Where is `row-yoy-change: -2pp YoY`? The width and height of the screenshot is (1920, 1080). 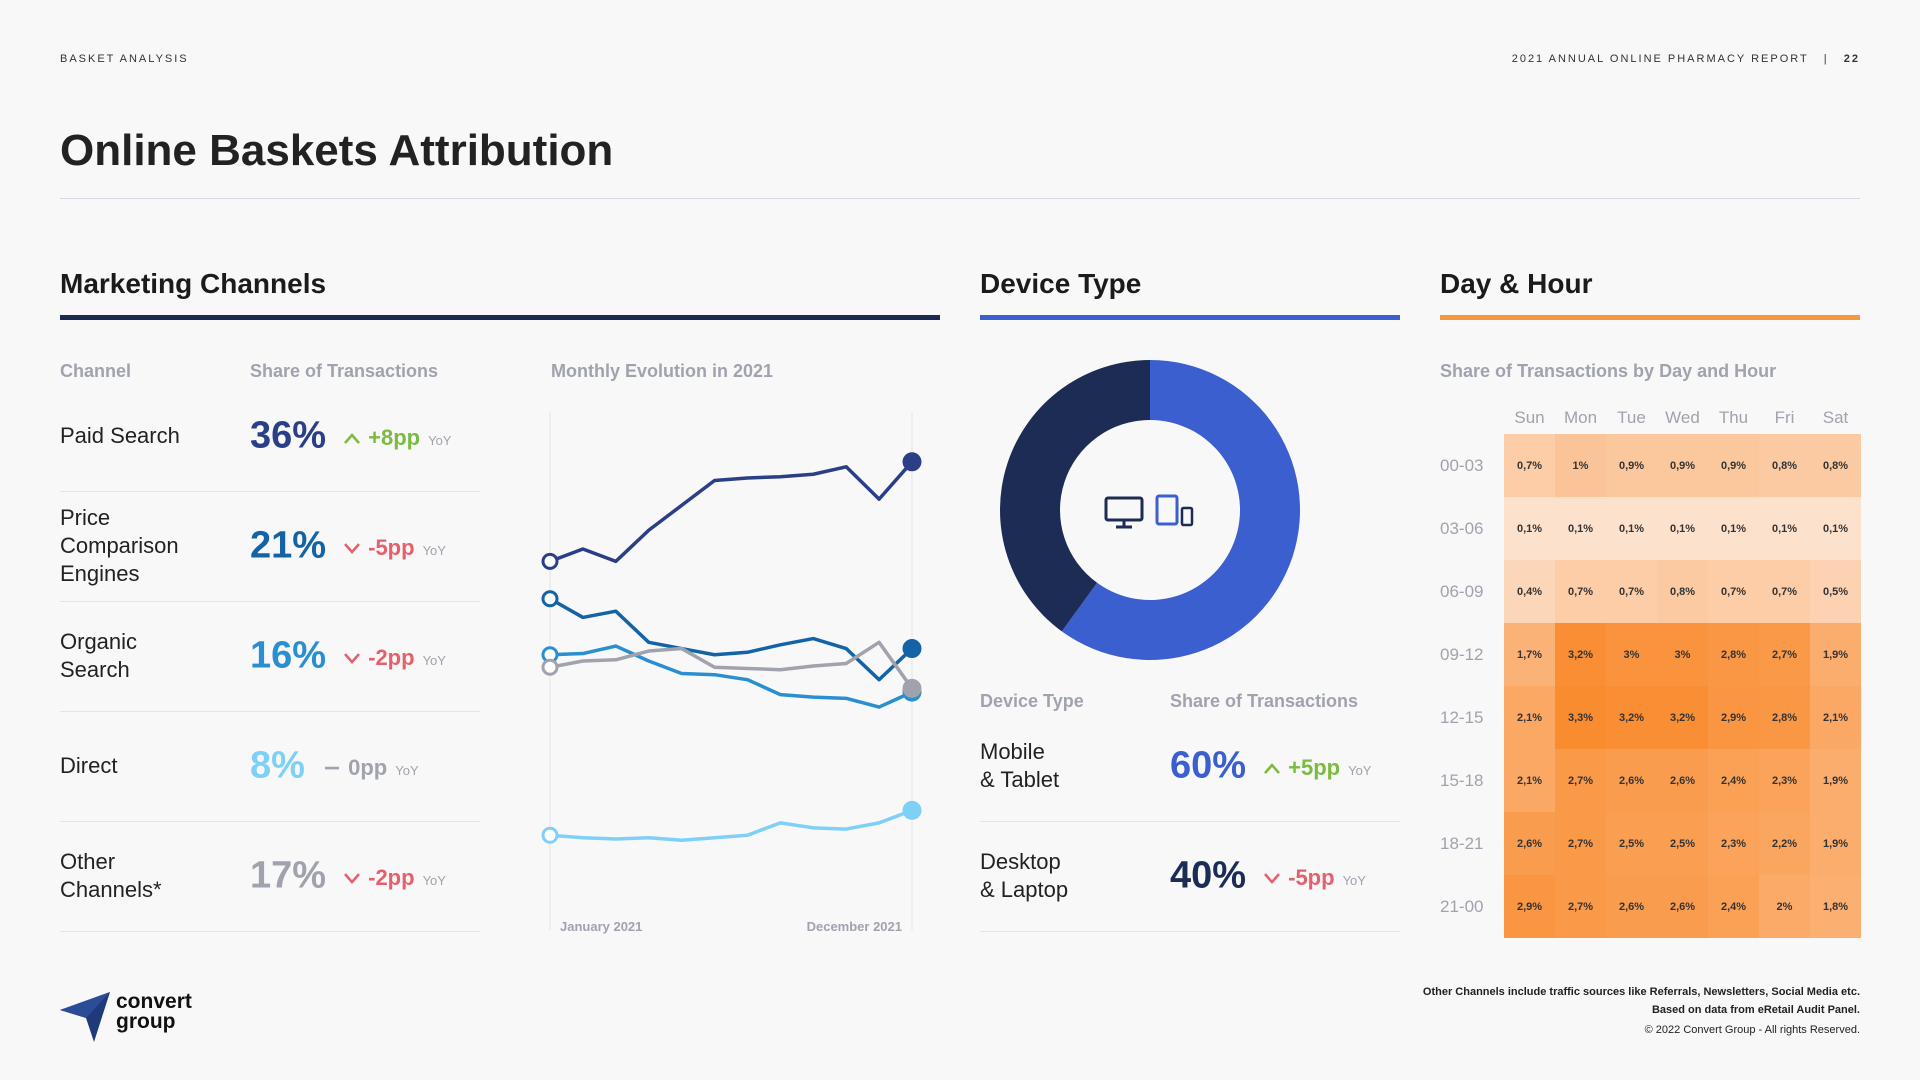
row-yoy-change: -2pp YoY is located at coordinates (394, 878).